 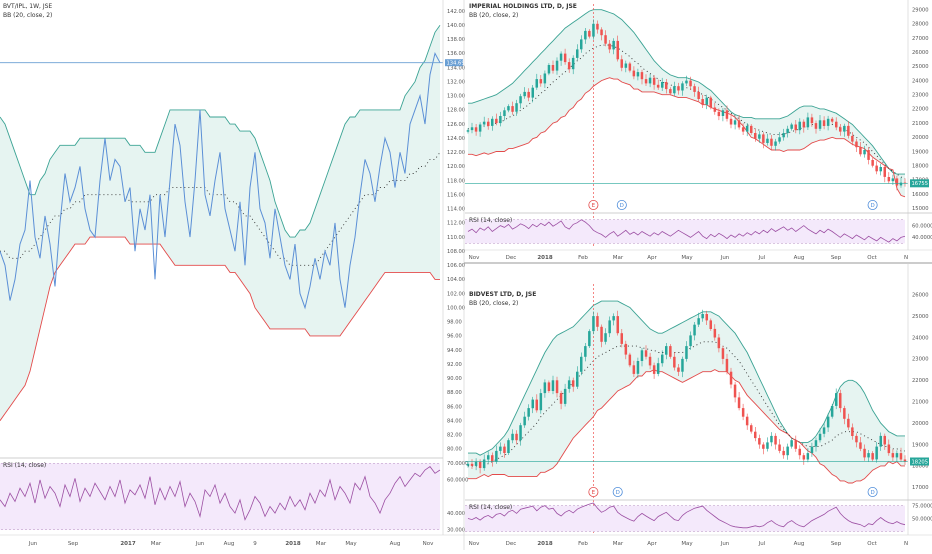 What do you see at coordinates (920, 209) in the screenshot?
I see `price-tick-label: 15000` at bounding box center [920, 209].